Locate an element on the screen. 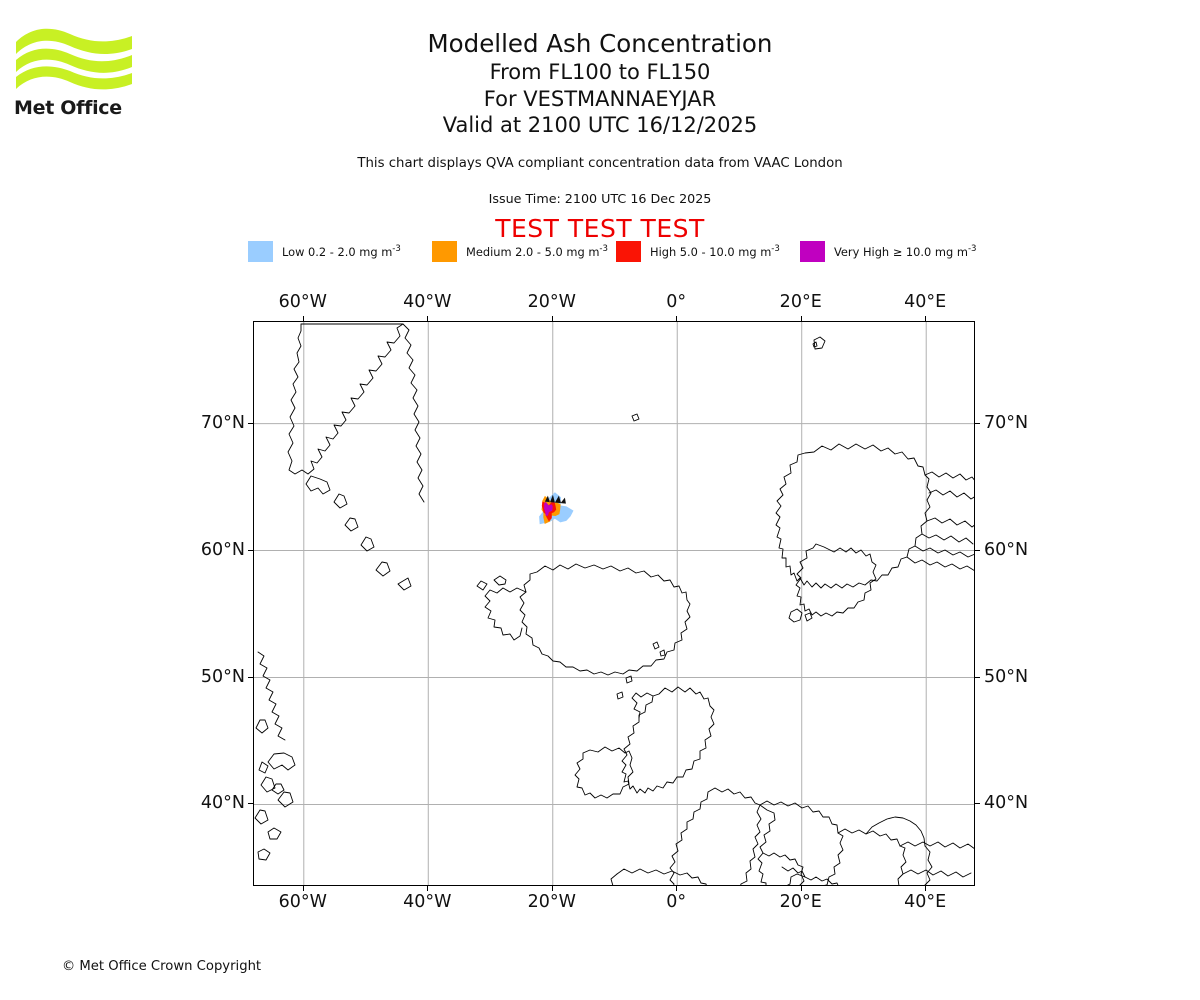 The image size is (1200, 1000). legend-item-very-high: Very High ≥ 10.0 mg m-3 is located at coordinates (888, 251).